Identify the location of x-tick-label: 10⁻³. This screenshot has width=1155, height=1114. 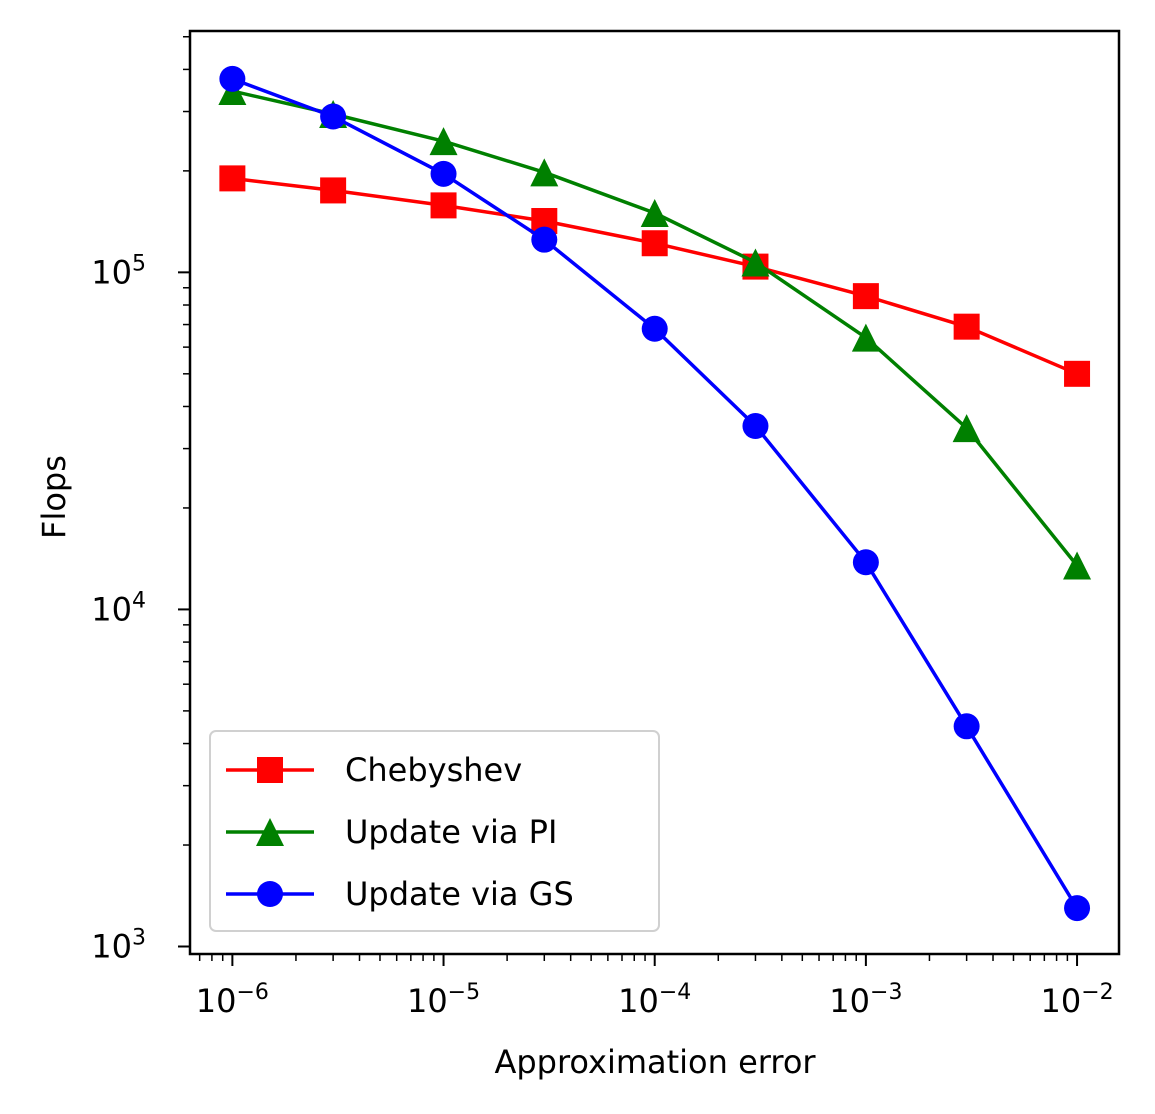
(865, 1000).